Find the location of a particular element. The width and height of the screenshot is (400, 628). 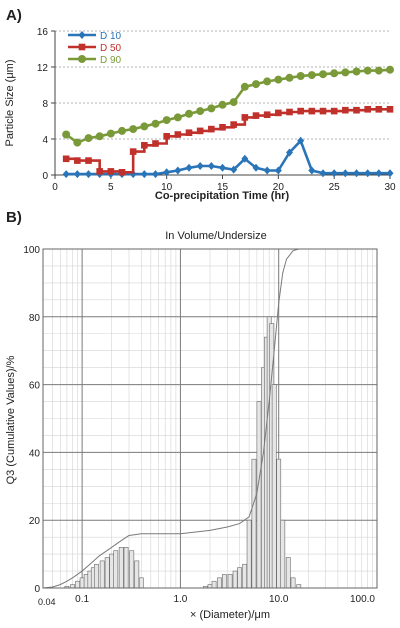

panel-b-x-tick-label: 0.04 is located at coordinates (47, 602).